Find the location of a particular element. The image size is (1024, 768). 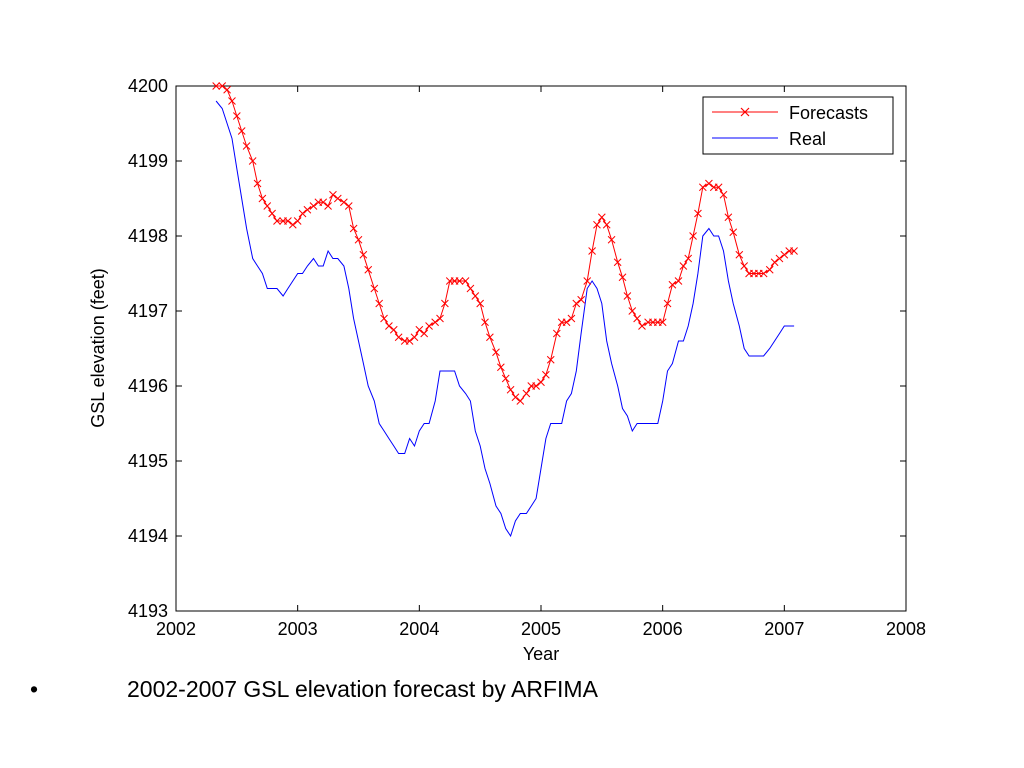

x-tick-label: 2003 is located at coordinates (298, 629).